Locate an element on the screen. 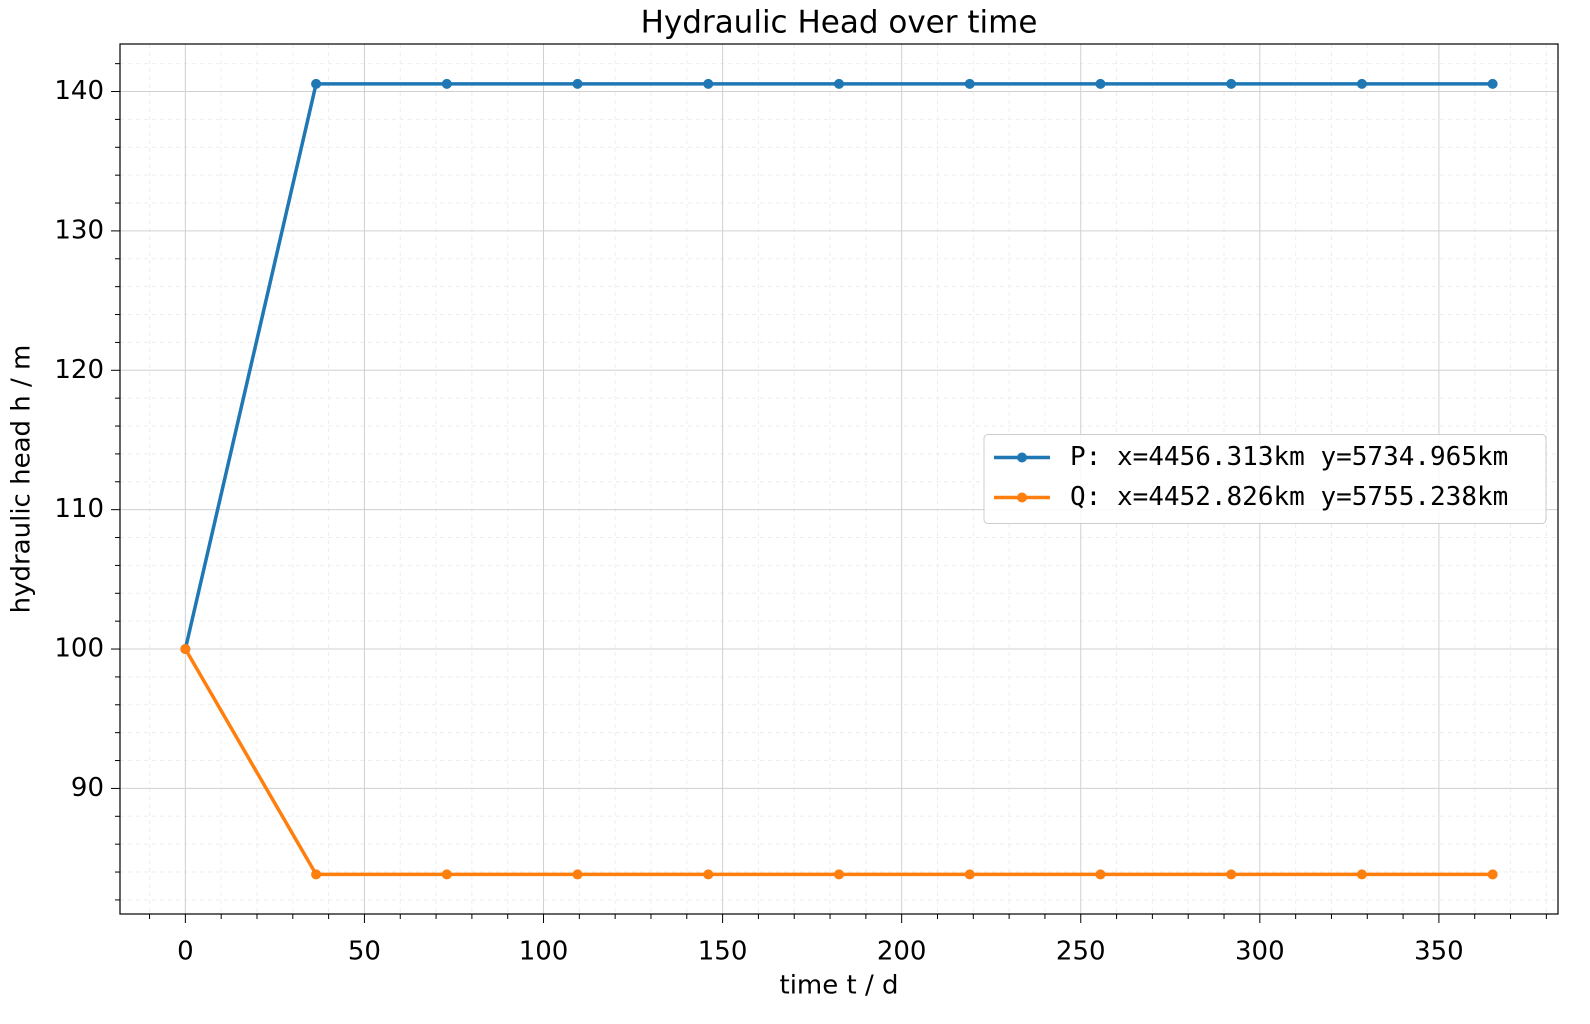 The image size is (1590, 1024). chart-title: Hydraulic Head over time is located at coordinates (839, 23).